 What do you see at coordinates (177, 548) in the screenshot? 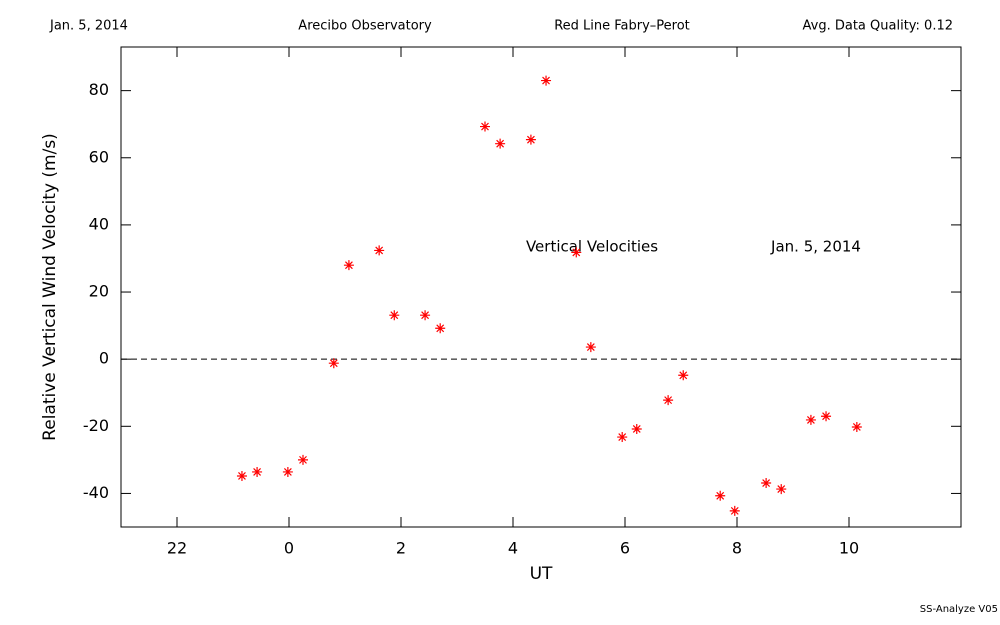
I see `x-tick-label: 22` at bounding box center [177, 548].